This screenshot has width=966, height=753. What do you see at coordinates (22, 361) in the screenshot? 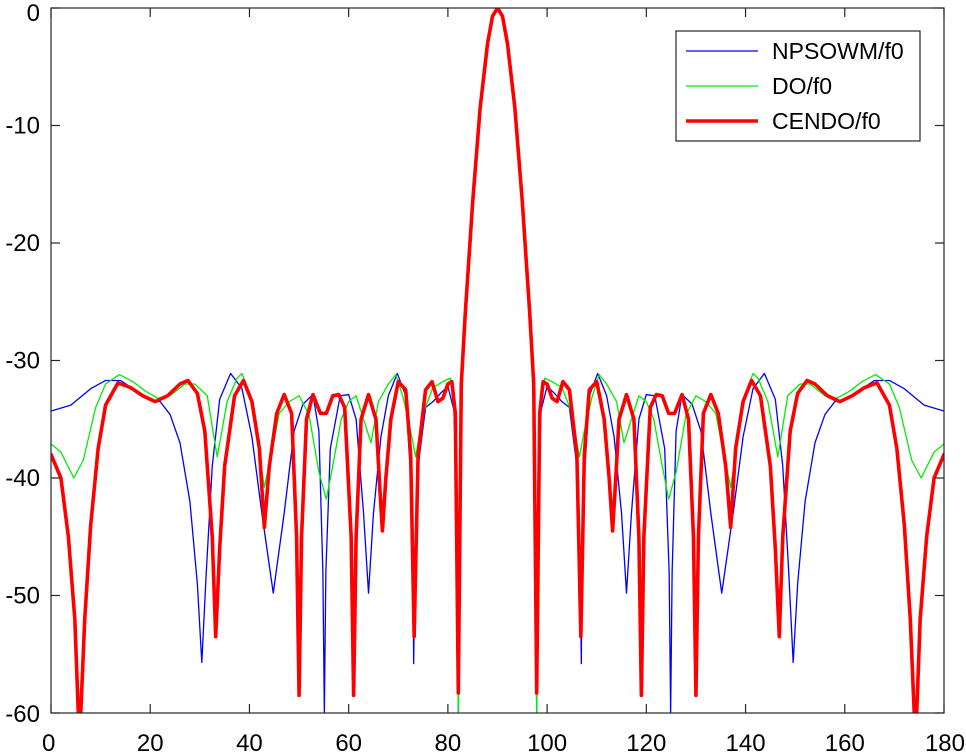
I see `y-tick-label: -30` at bounding box center [22, 361].